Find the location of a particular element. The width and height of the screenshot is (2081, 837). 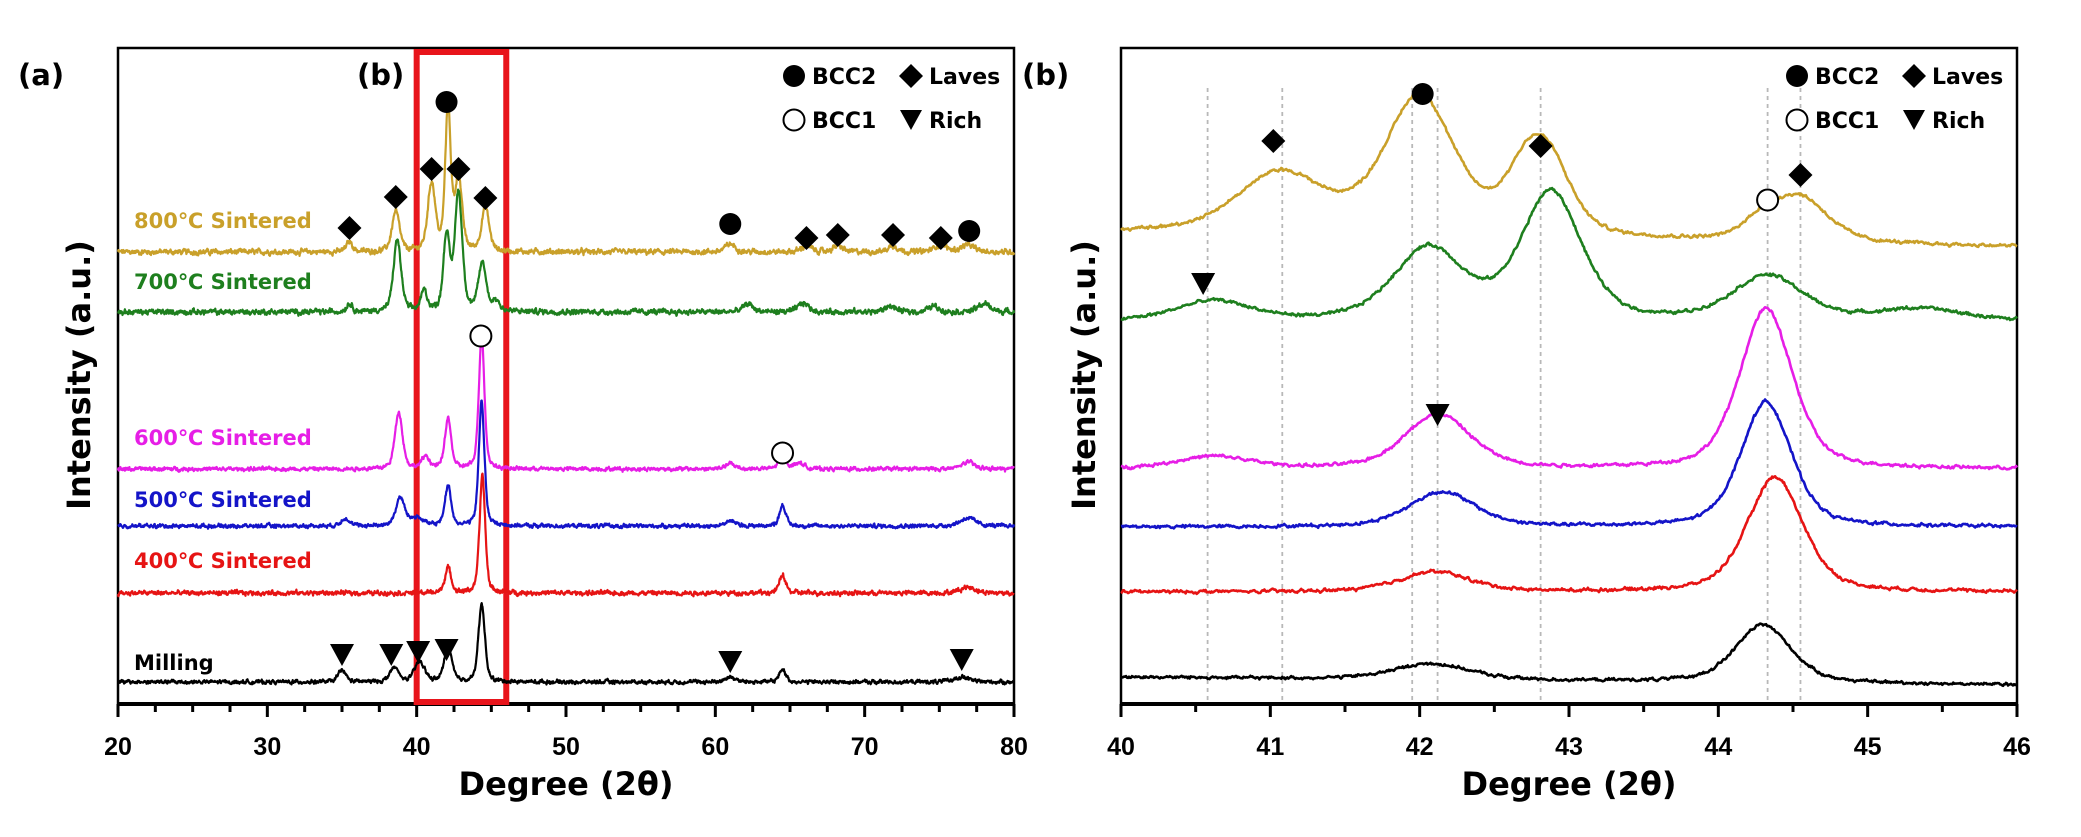

panel-b-label: (b) is located at coordinates (1045, 75).